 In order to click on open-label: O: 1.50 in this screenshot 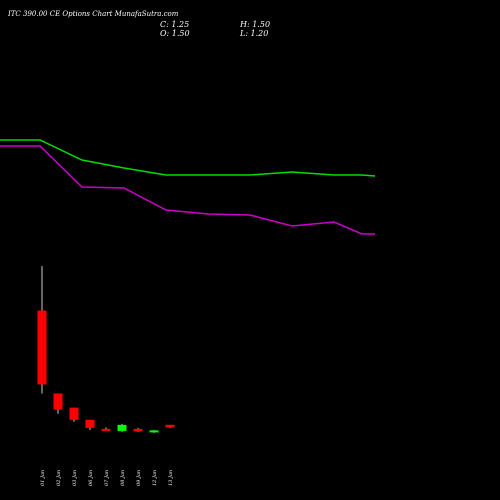, I will do `click(175, 33)`.